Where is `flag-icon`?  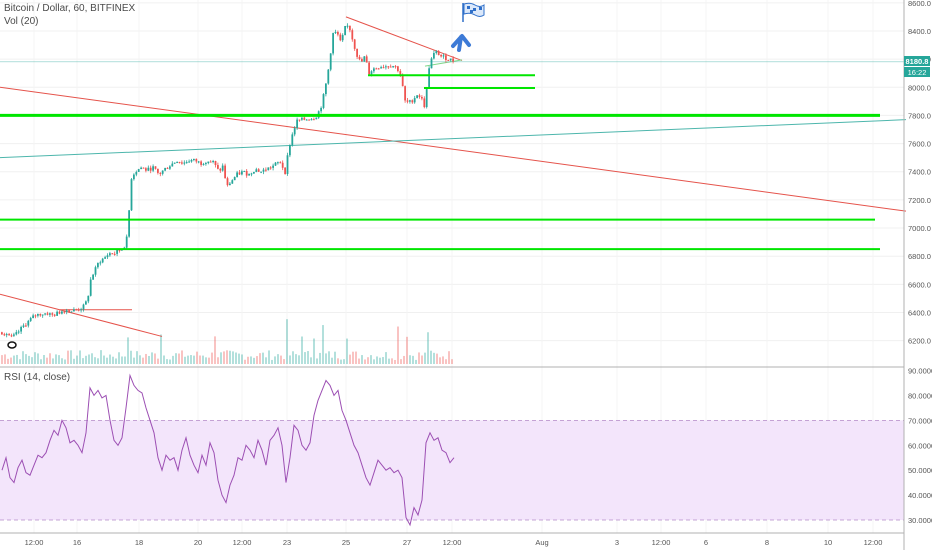
flag-icon is located at coordinates (473, 12).